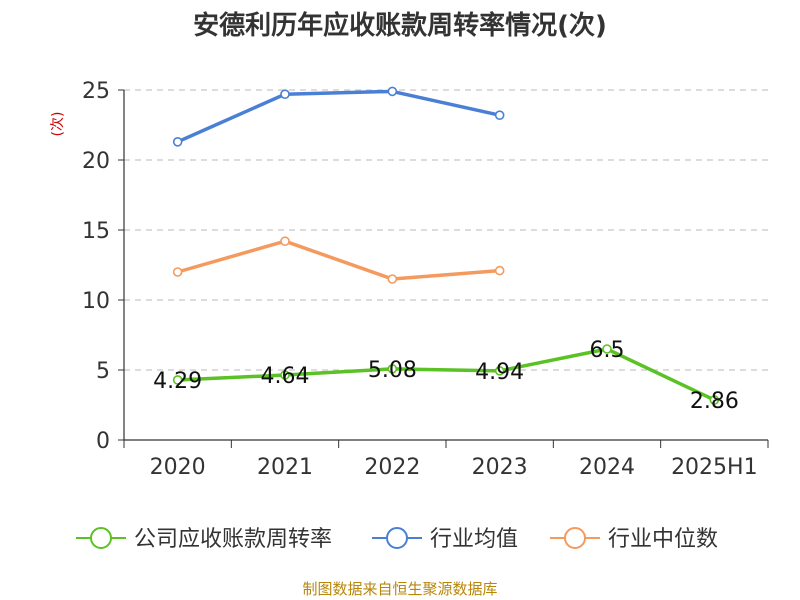 This screenshot has height=600, width=800. What do you see at coordinates (400, 25) in the screenshot?
I see `chart-title: 安德利历年应收账款周转率情况(次)` at bounding box center [400, 25].